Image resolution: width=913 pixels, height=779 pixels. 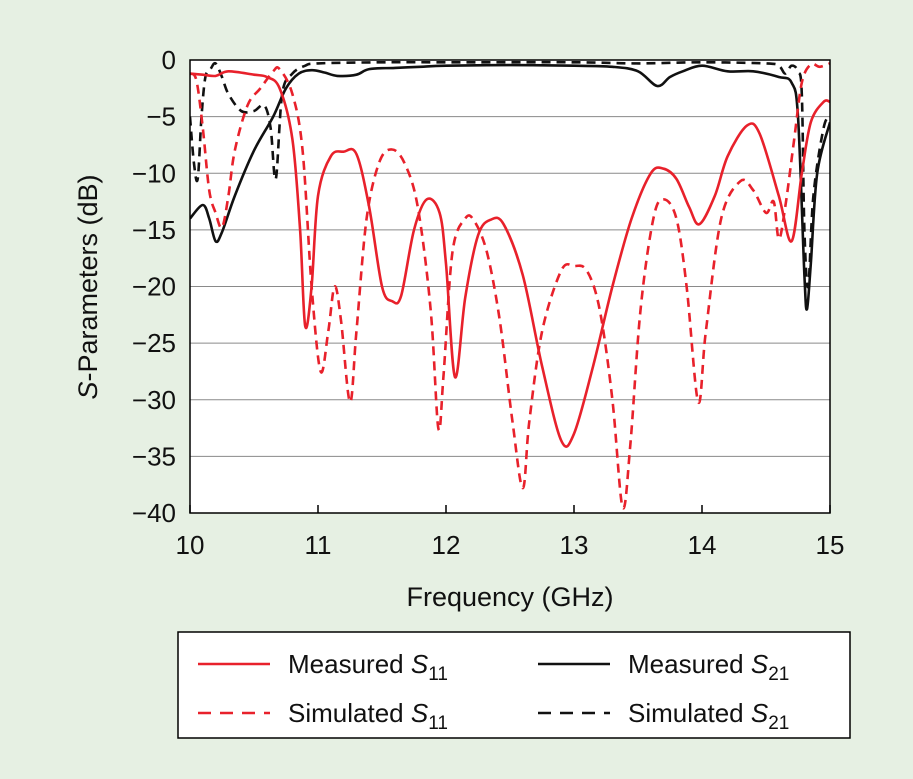 What do you see at coordinates (154, 230) in the screenshot?
I see `y-tick-label: −15` at bounding box center [154, 230].